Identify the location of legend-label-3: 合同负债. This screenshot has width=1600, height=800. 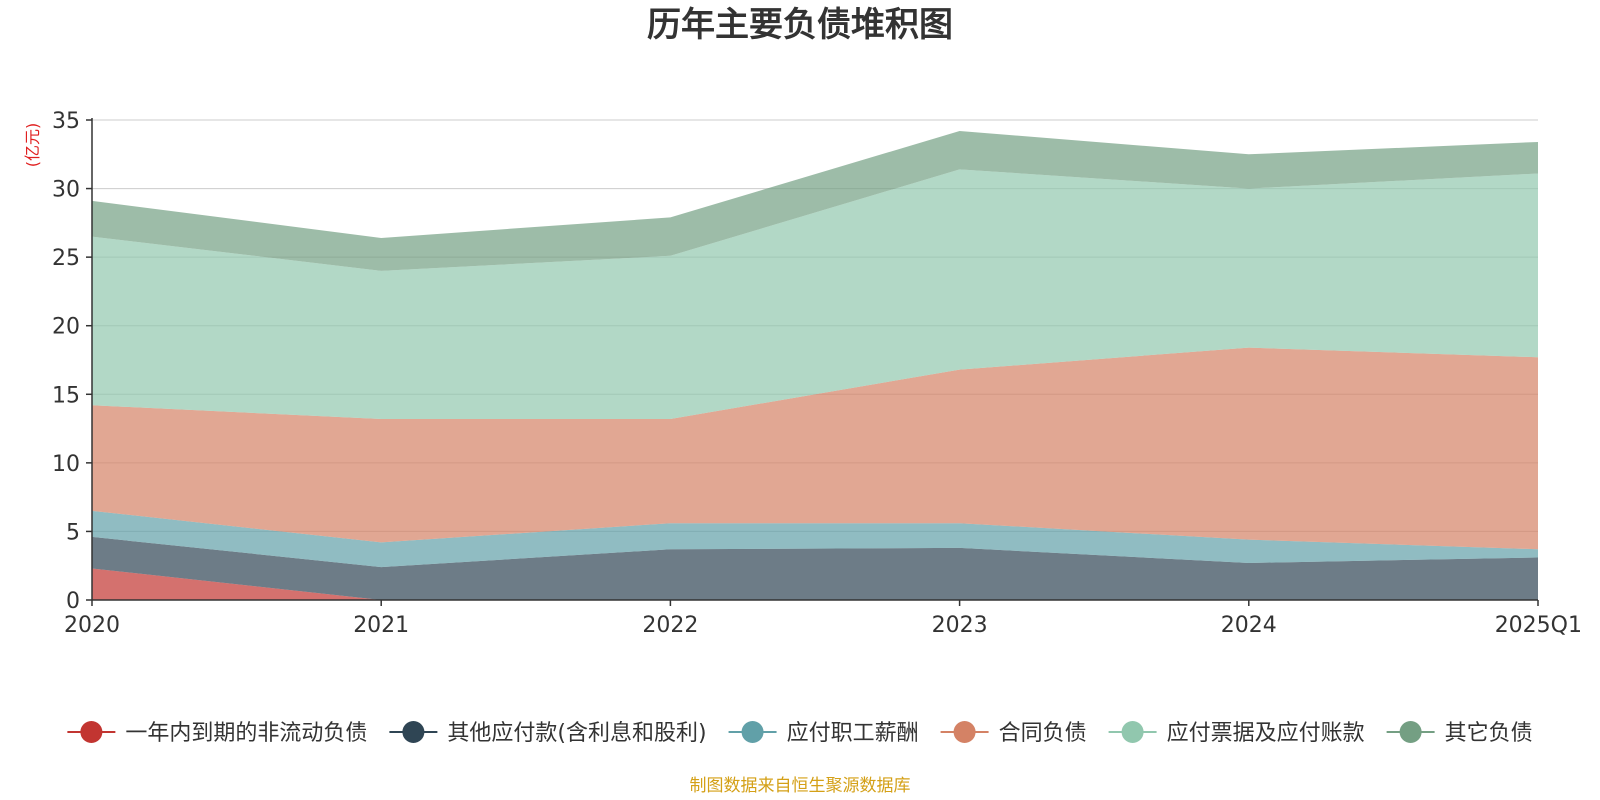
(1043, 733).